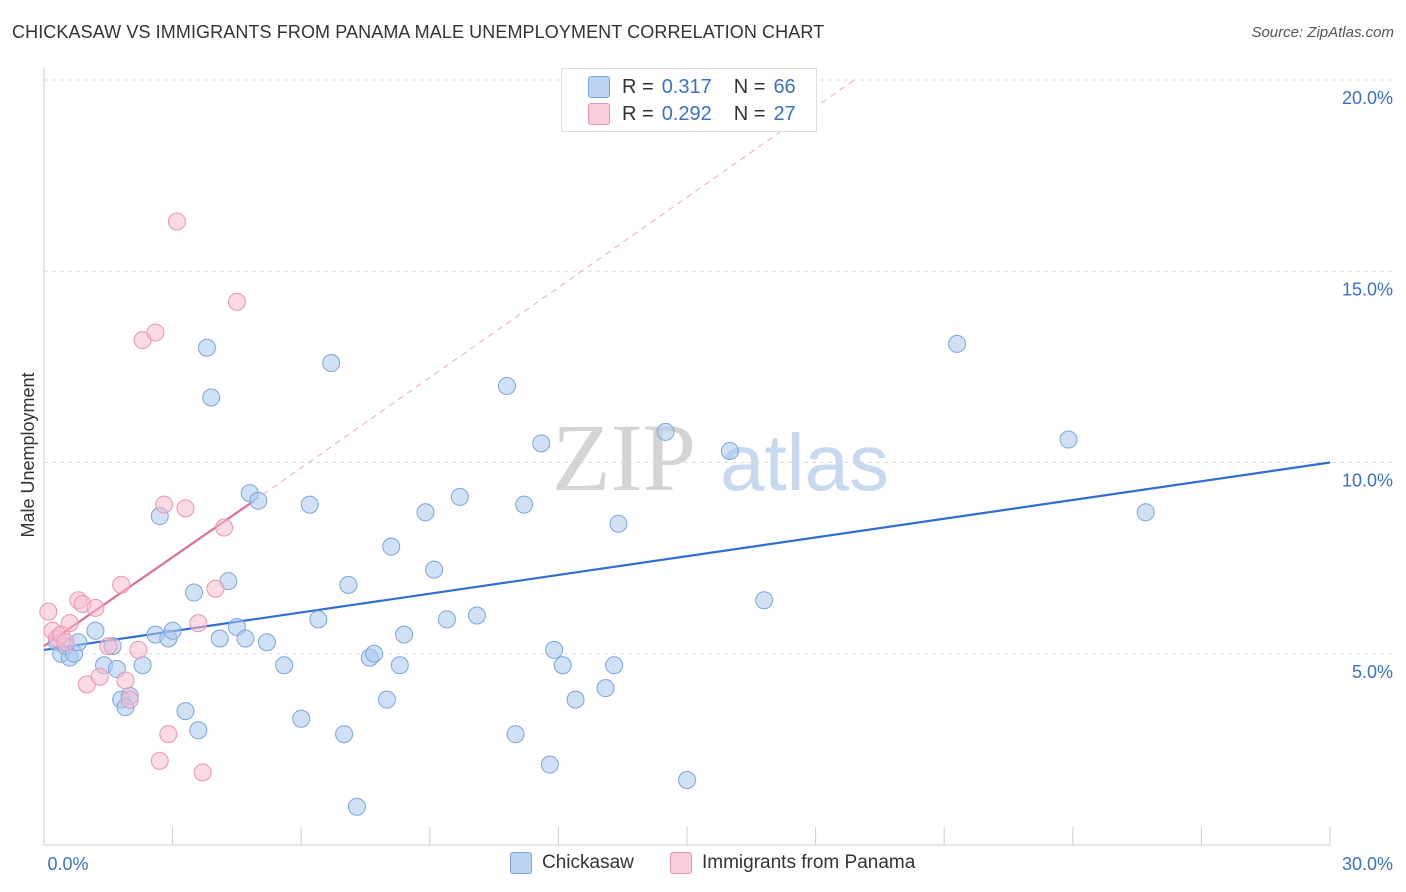  I want to click on legend-label-panama: Immigrants from Panama, so click(809, 862).